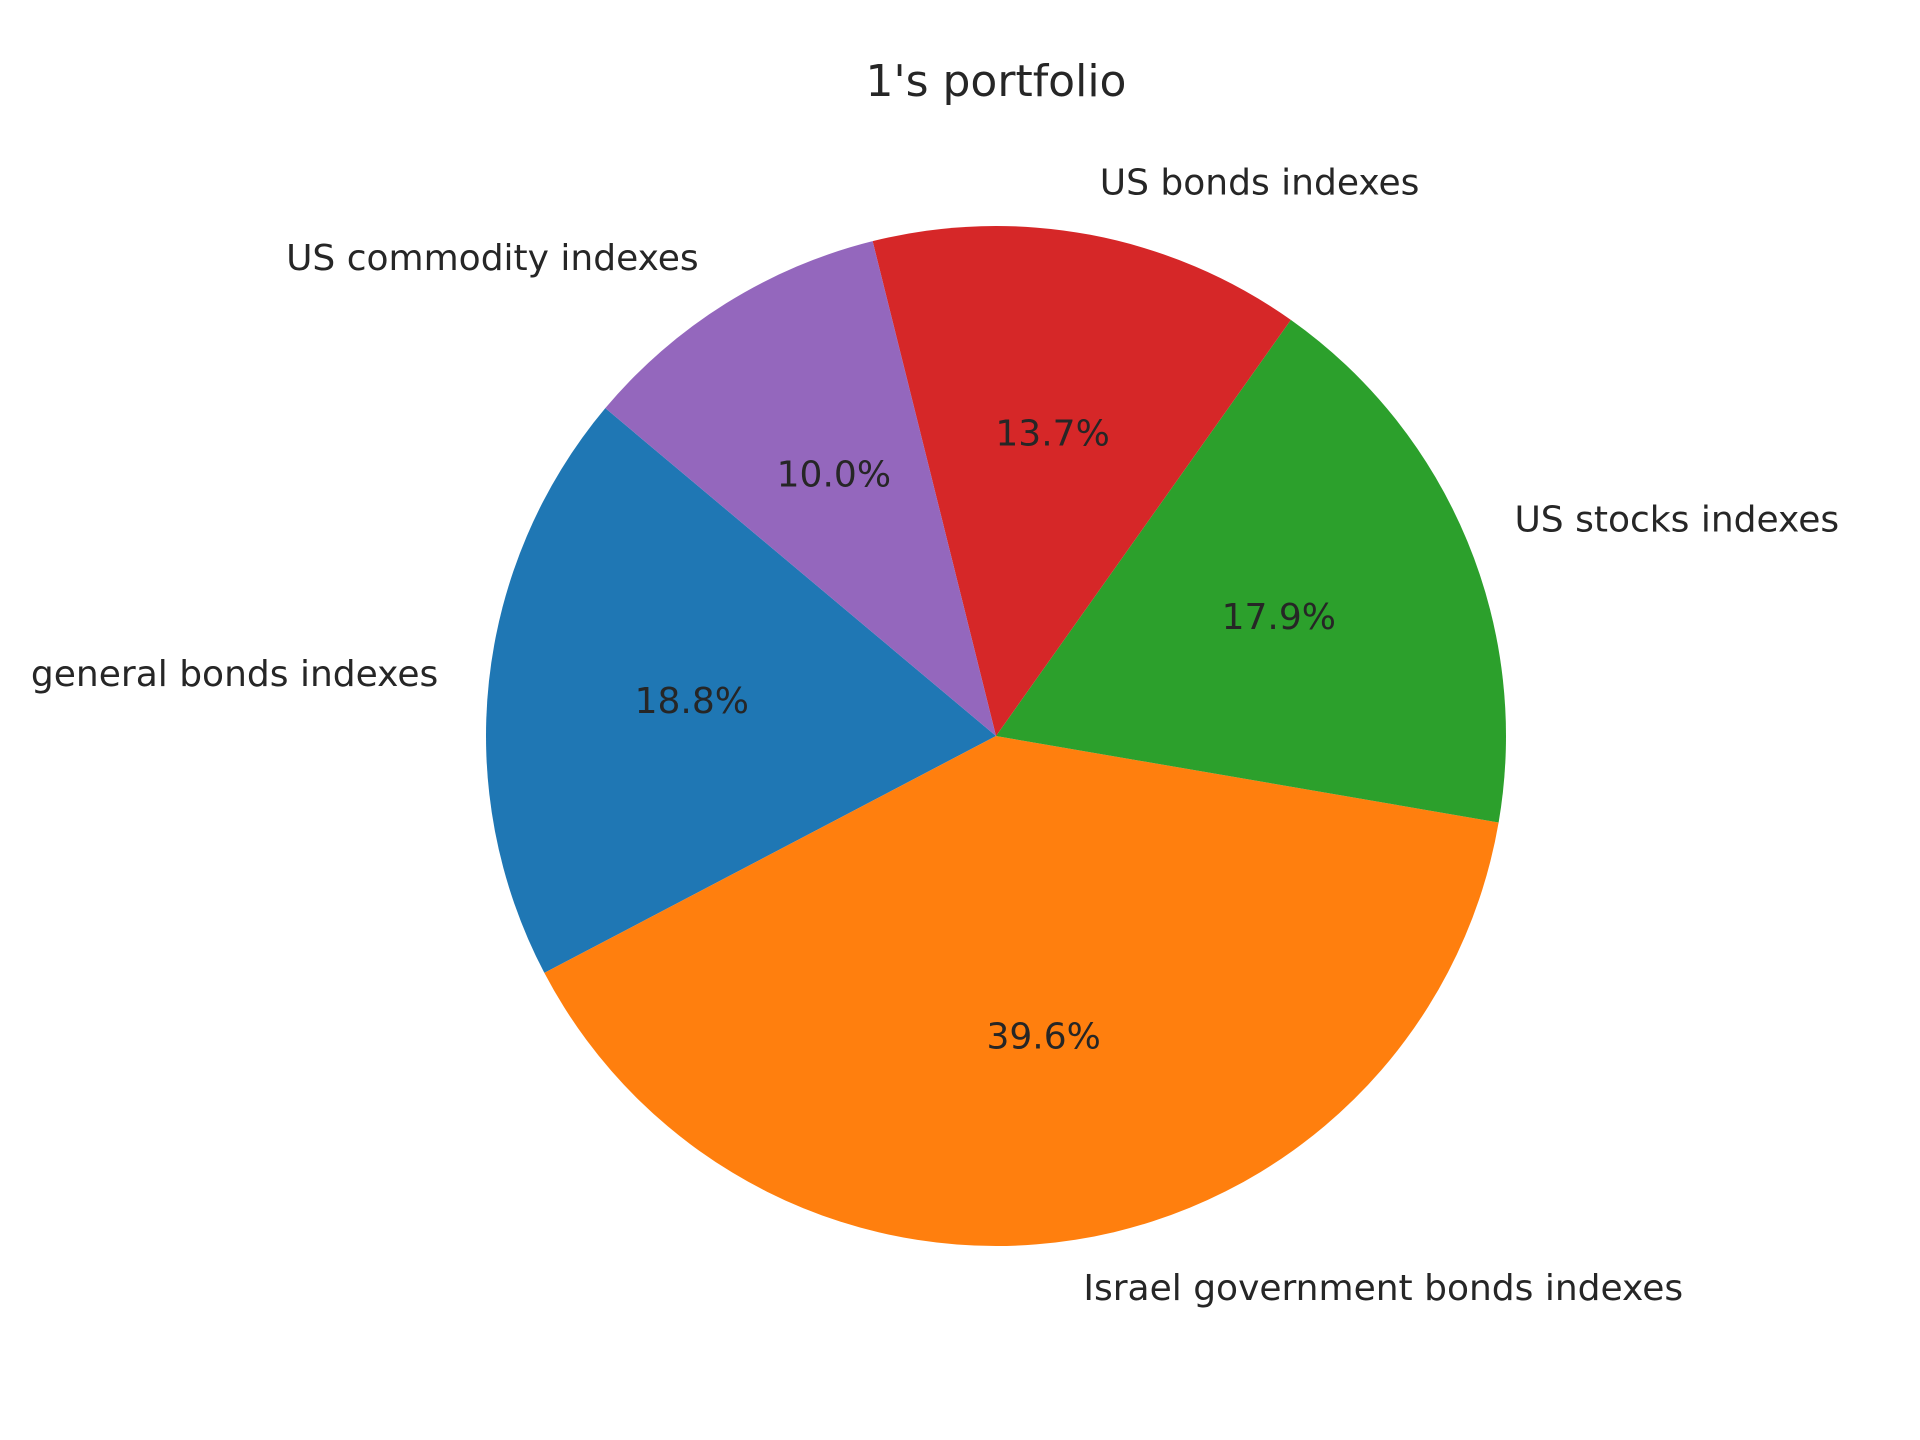 The height and width of the screenshot is (1440, 1920). I want to click on slice-label-4: US commodity indexes, so click(492, 258).